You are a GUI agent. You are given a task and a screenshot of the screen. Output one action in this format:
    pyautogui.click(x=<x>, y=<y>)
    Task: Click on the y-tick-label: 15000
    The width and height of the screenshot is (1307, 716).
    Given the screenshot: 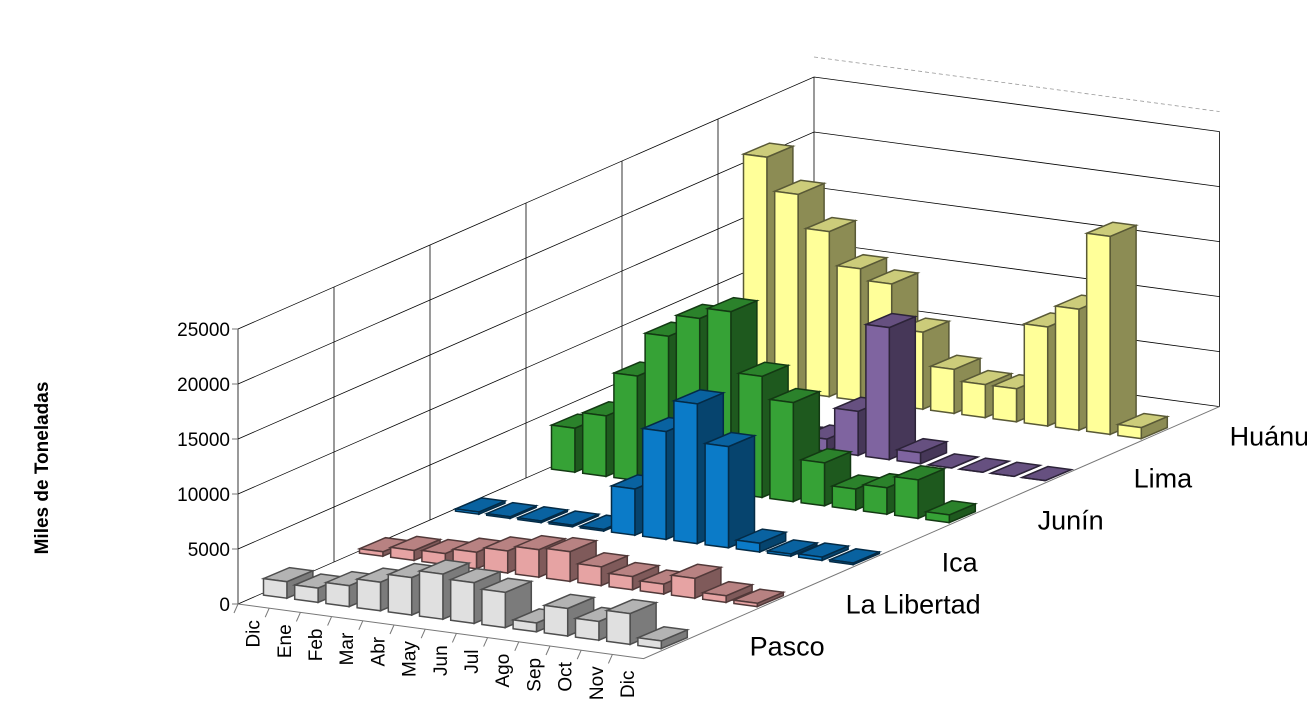 What is the action you would take?
    pyautogui.click(x=203, y=440)
    